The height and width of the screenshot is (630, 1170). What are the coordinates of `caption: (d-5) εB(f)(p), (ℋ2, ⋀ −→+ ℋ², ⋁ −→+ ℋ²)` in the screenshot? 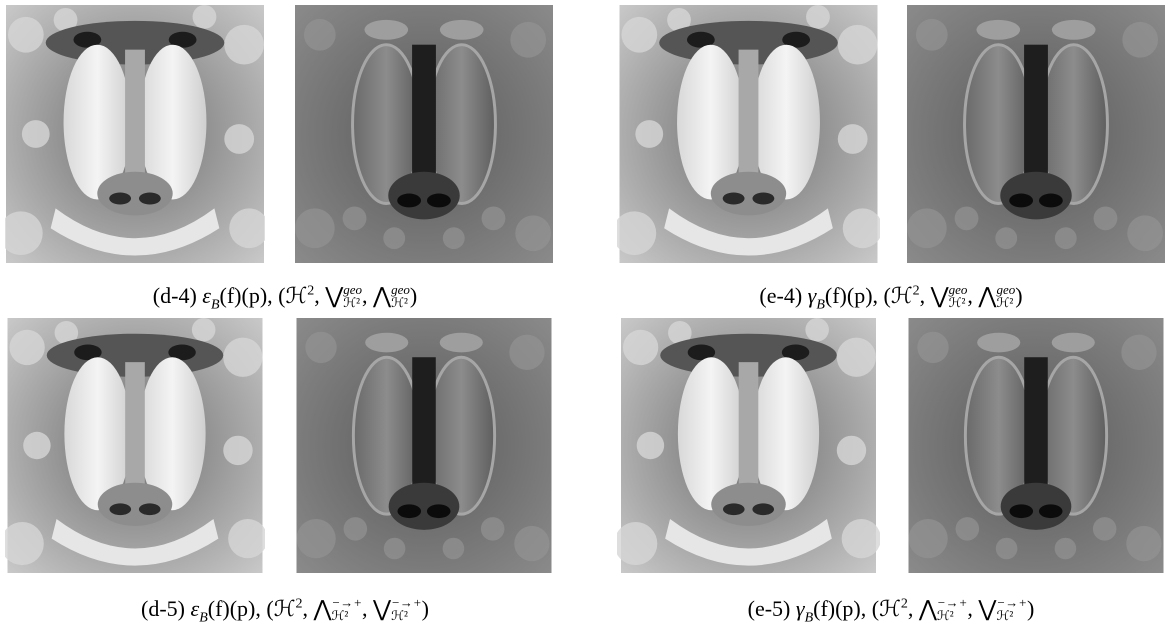 It's located at (292, 611).